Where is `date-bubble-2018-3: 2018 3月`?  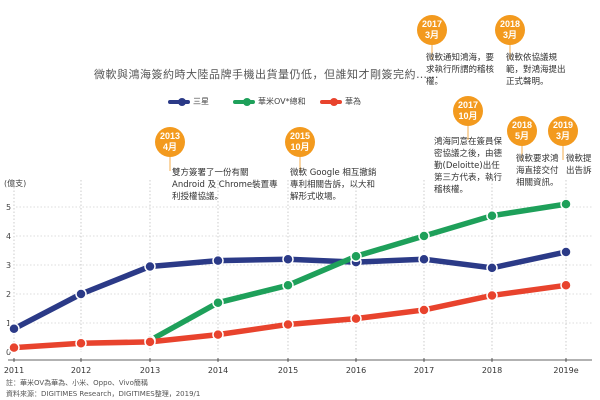
date-bubble-2018-3: 2018 3月 is located at coordinates (510, 30).